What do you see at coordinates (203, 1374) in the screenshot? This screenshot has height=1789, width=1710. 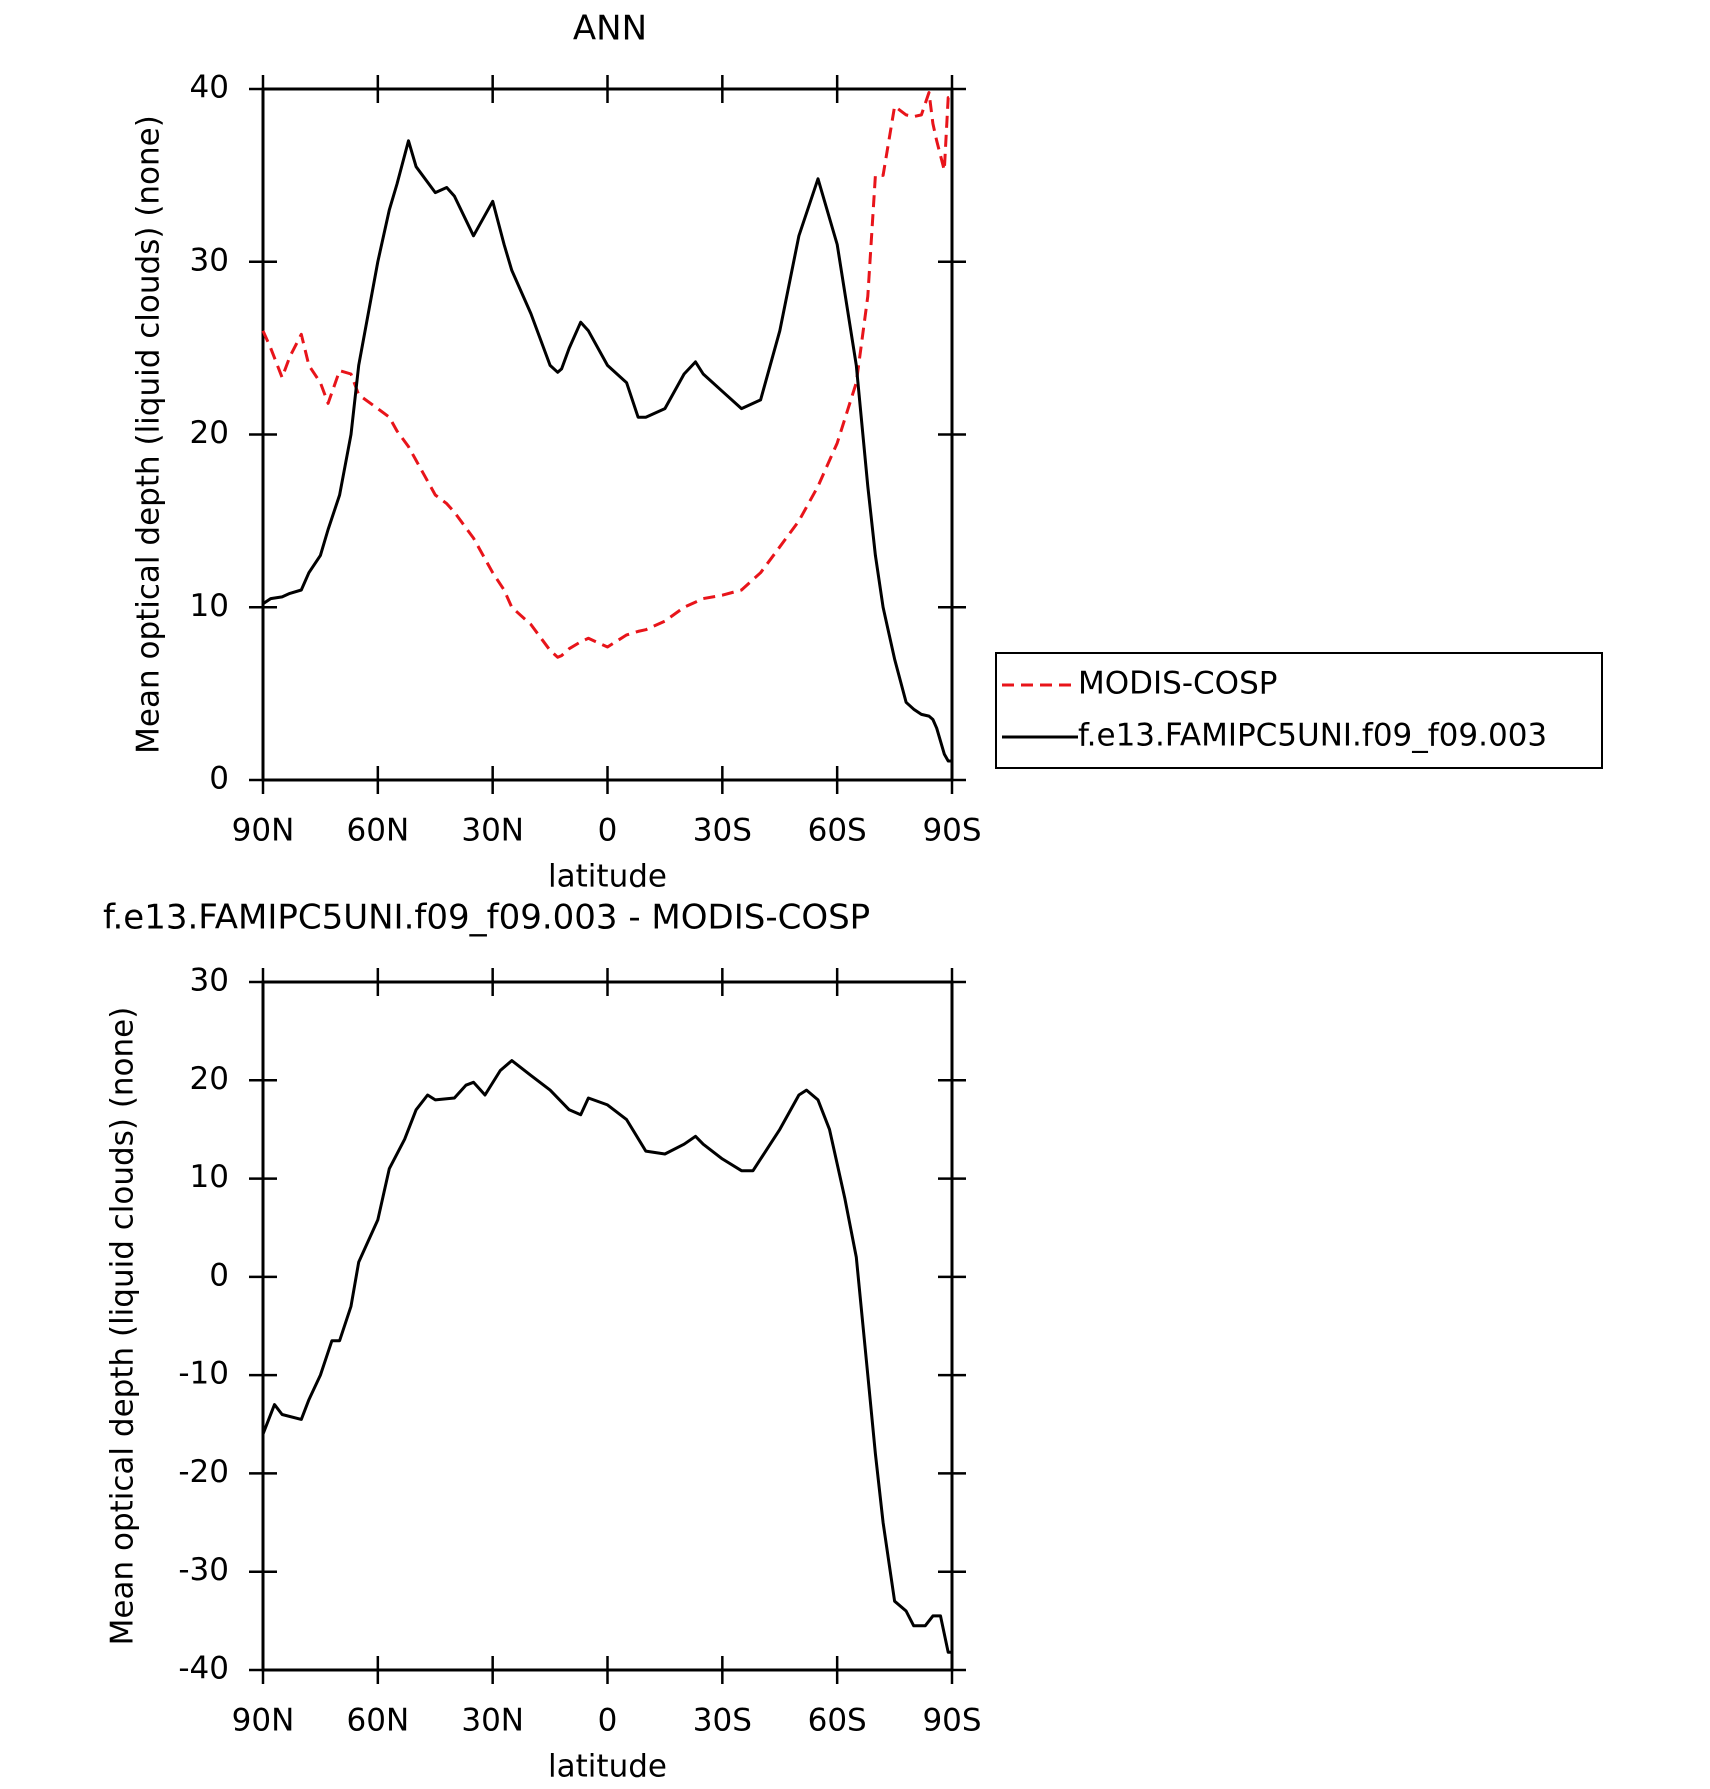 I see `y-tick-label: -10` at bounding box center [203, 1374].